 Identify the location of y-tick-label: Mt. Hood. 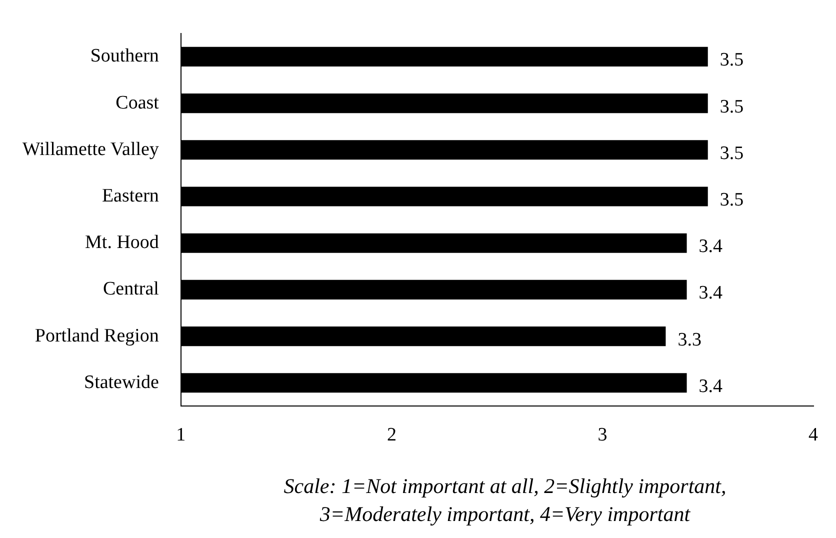
(122, 243).